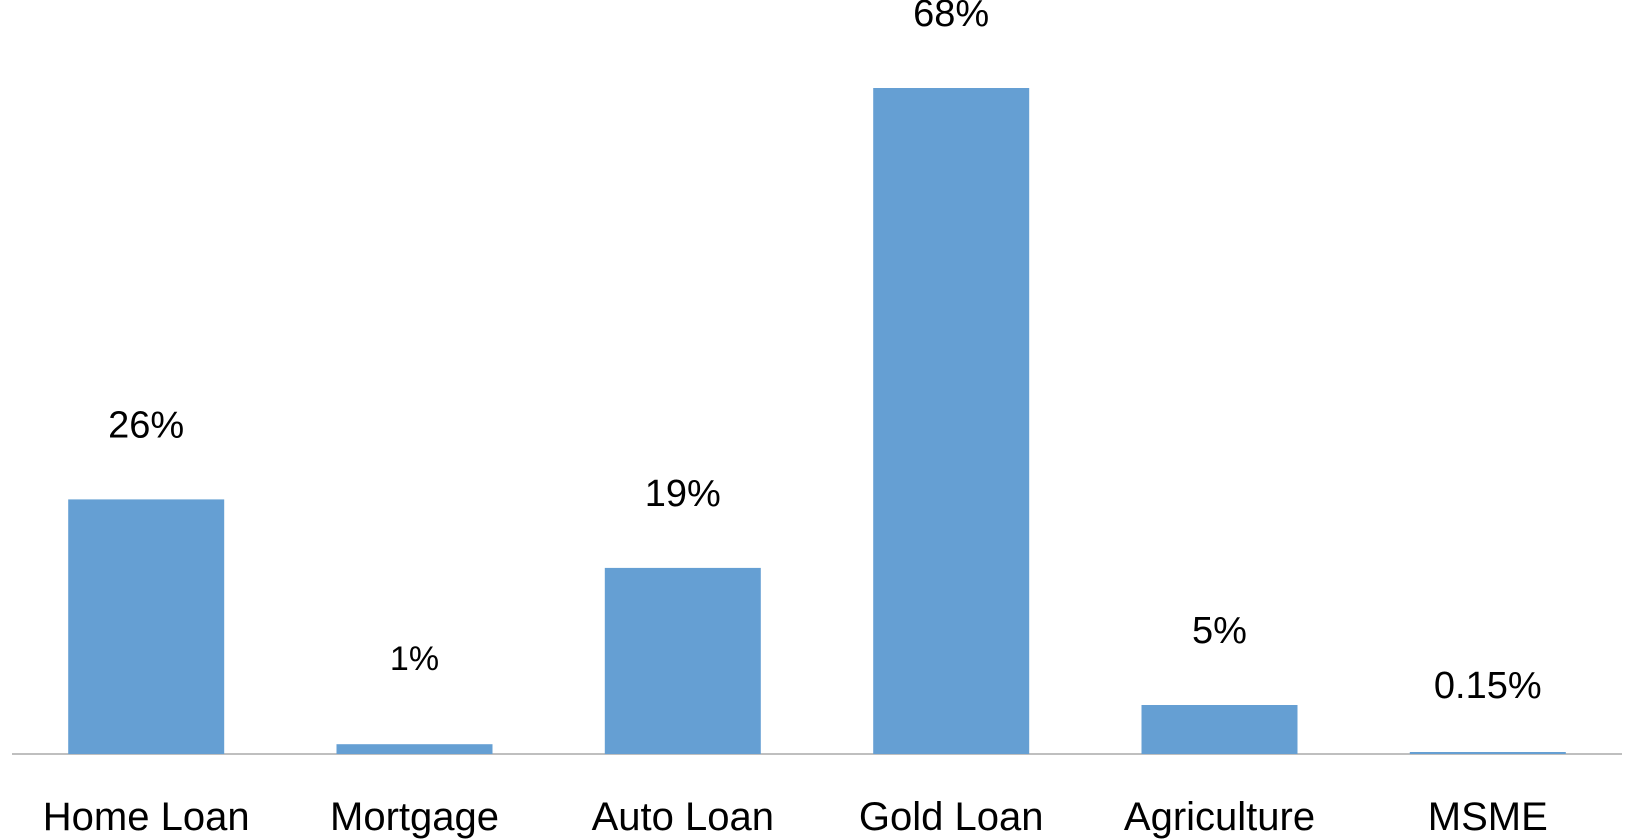 The height and width of the screenshot is (840, 1633). I want to click on bar-gold-loan, so click(951, 421).